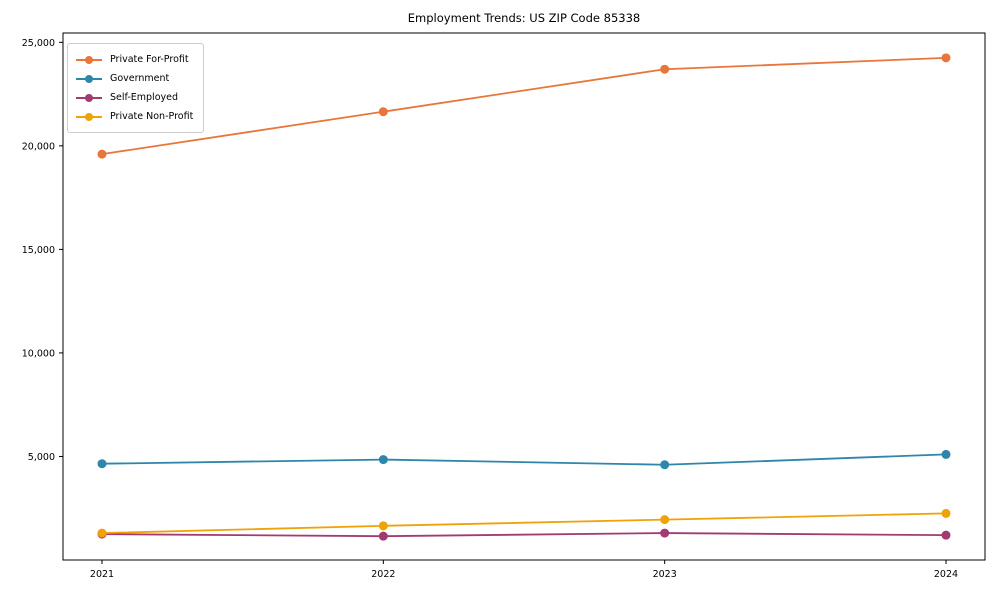 This screenshot has width=1000, height=600. I want to click on legend-item-private-non-profit: Private Non-Profit, so click(134, 116).